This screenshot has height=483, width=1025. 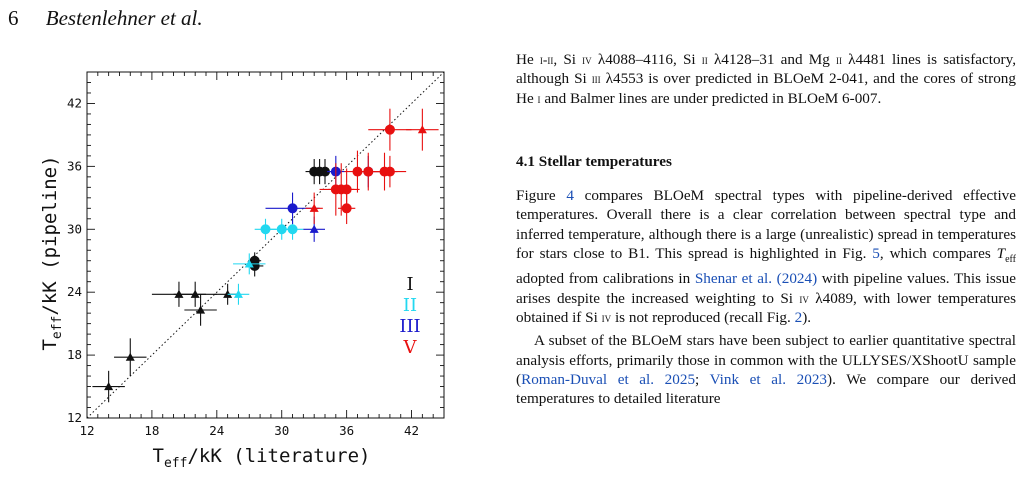 What do you see at coordinates (594, 161) in the screenshot?
I see `section-heading: 4.1 Stellar temperatures` at bounding box center [594, 161].